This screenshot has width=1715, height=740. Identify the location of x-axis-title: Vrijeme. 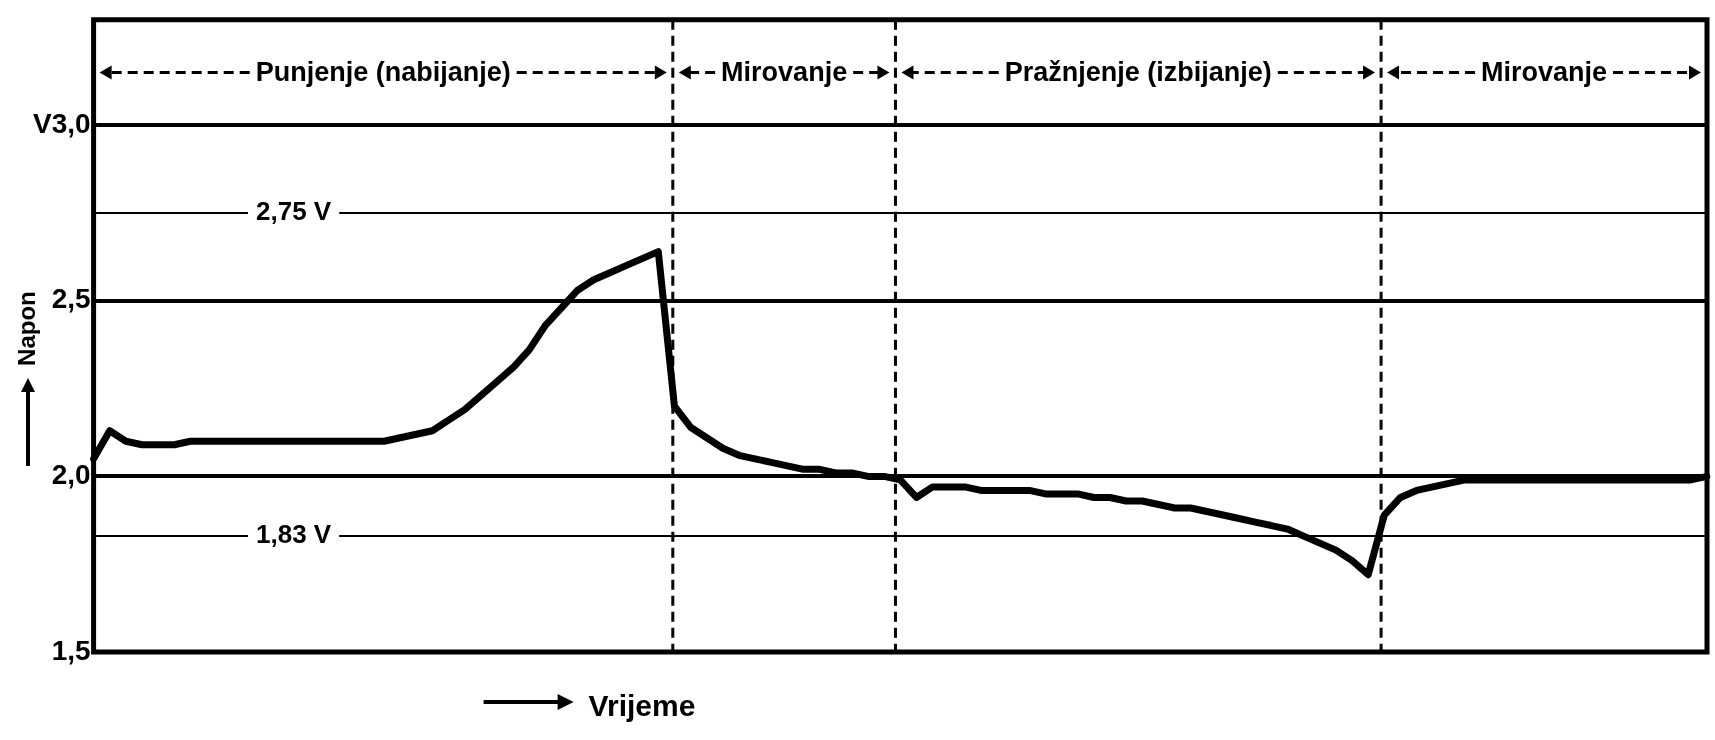
(642, 706).